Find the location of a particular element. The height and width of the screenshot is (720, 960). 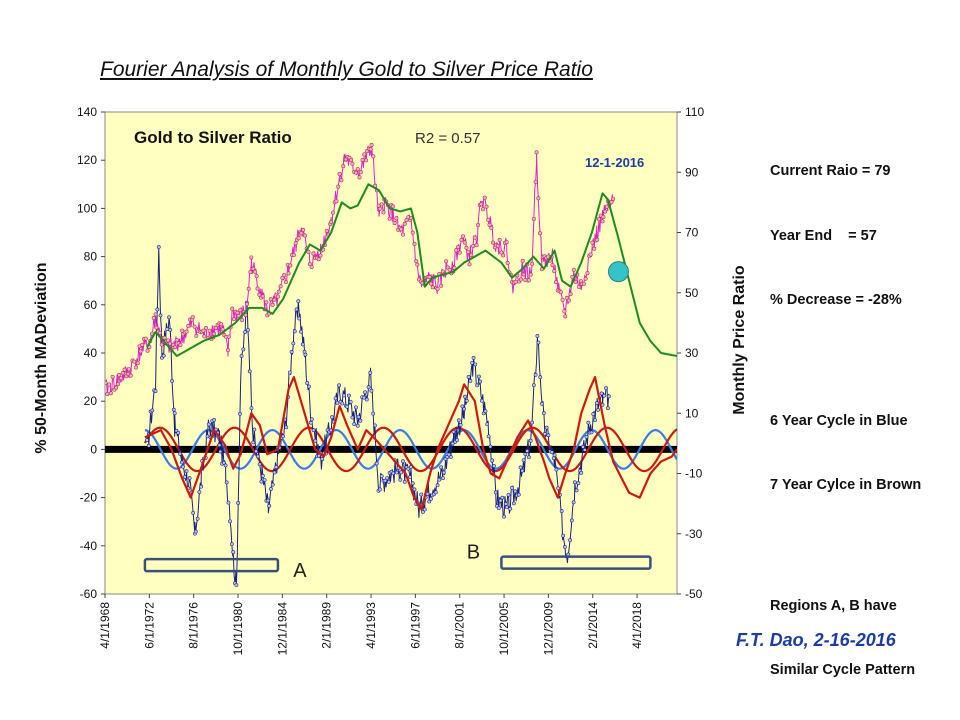

x-tick-label: 10/1/1980 is located at coordinates (238, 629).